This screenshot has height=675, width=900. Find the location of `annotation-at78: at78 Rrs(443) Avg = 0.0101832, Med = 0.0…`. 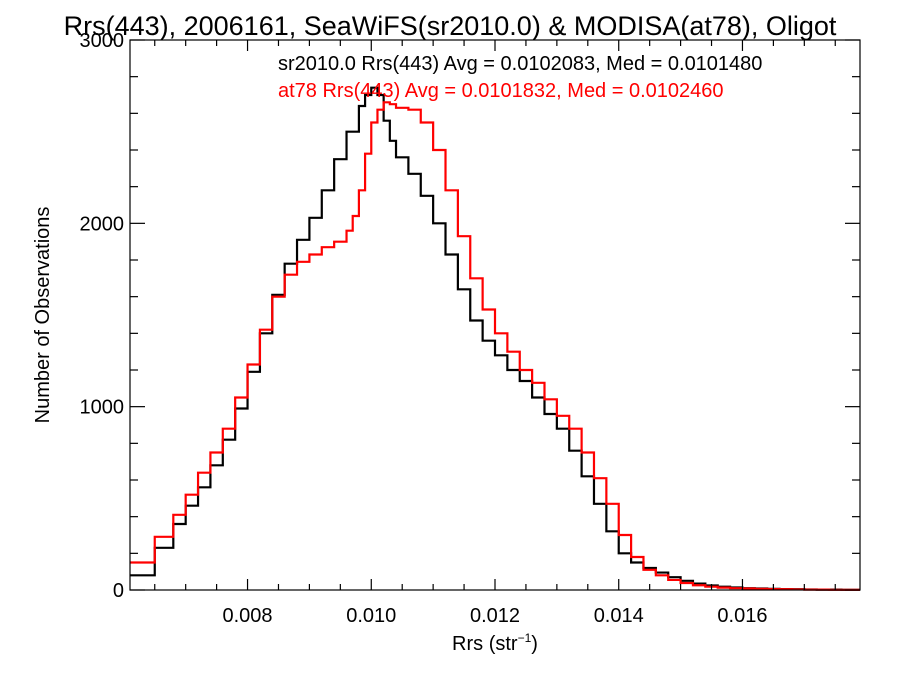

annotation-at78: at78 Rrs(443) Avg = 0.0101832, Med = 0.0… is located at coordinates (501, 91).